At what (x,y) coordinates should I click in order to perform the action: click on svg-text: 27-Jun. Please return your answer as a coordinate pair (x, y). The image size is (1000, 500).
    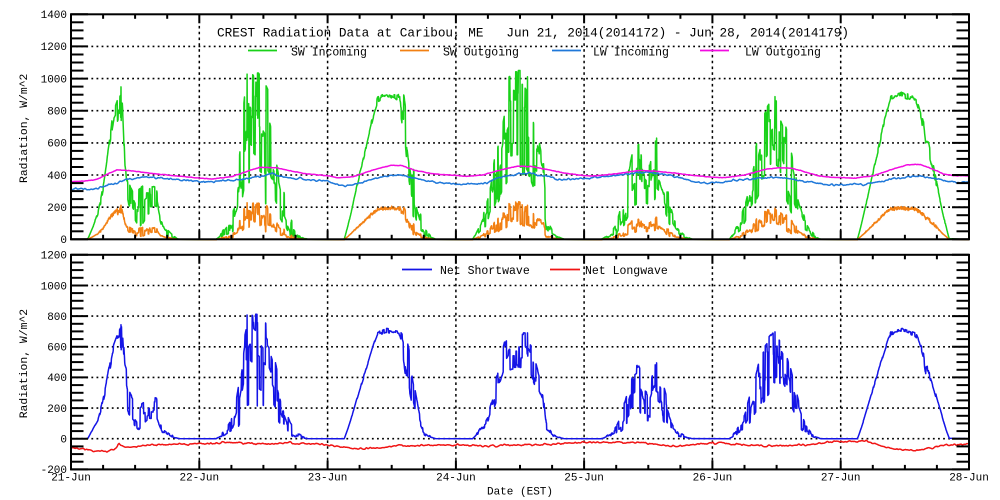
    Looking at the image, I should click on (841, 478).